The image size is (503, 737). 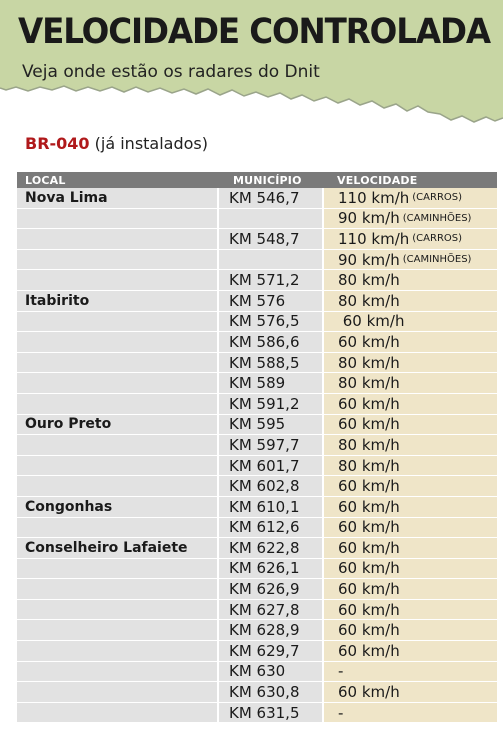 What do you see at coordinates (257, 342) in the screenshot?
I see `table-row: KM 586,6 60 km/h` at bounding box center [257, 342].